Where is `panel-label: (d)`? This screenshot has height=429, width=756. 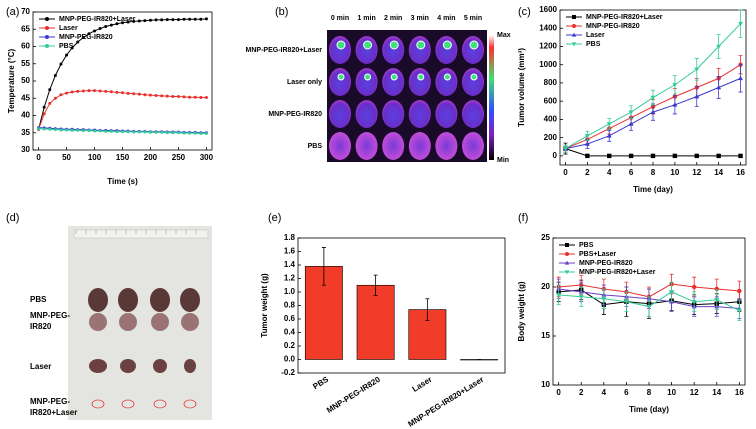 panel-label: (d) is located at coordinates (12, 218).